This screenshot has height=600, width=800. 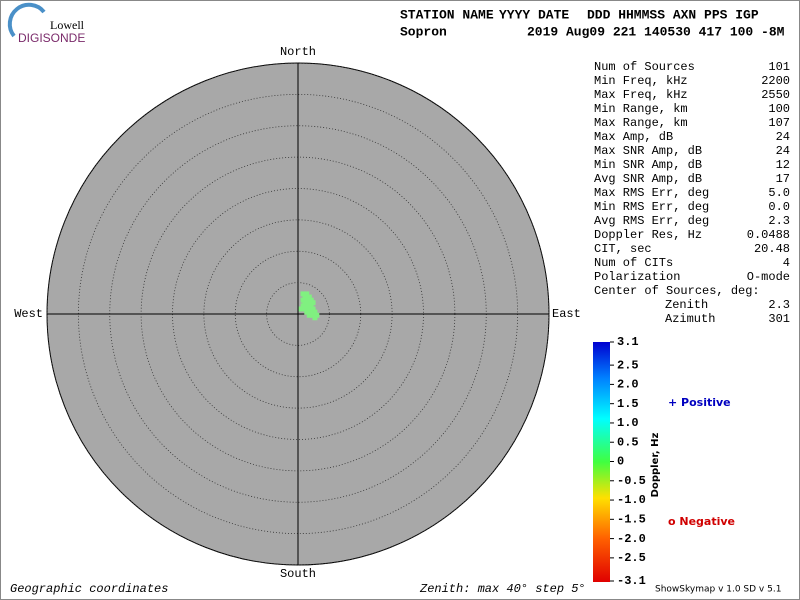 I want to click on footer-version: ShowSkymap v 1.0 SD v 5.1, so click(x=718, y=590).